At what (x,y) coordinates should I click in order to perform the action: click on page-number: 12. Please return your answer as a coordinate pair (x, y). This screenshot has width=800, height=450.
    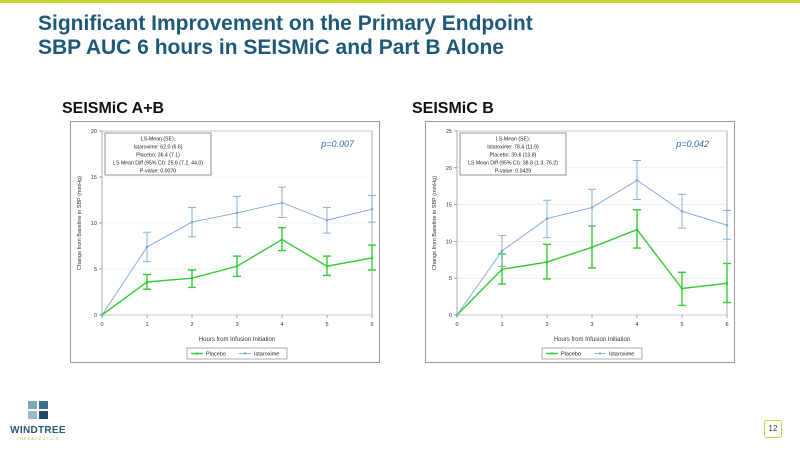
    Looking at the image, I should click on (773, 429).